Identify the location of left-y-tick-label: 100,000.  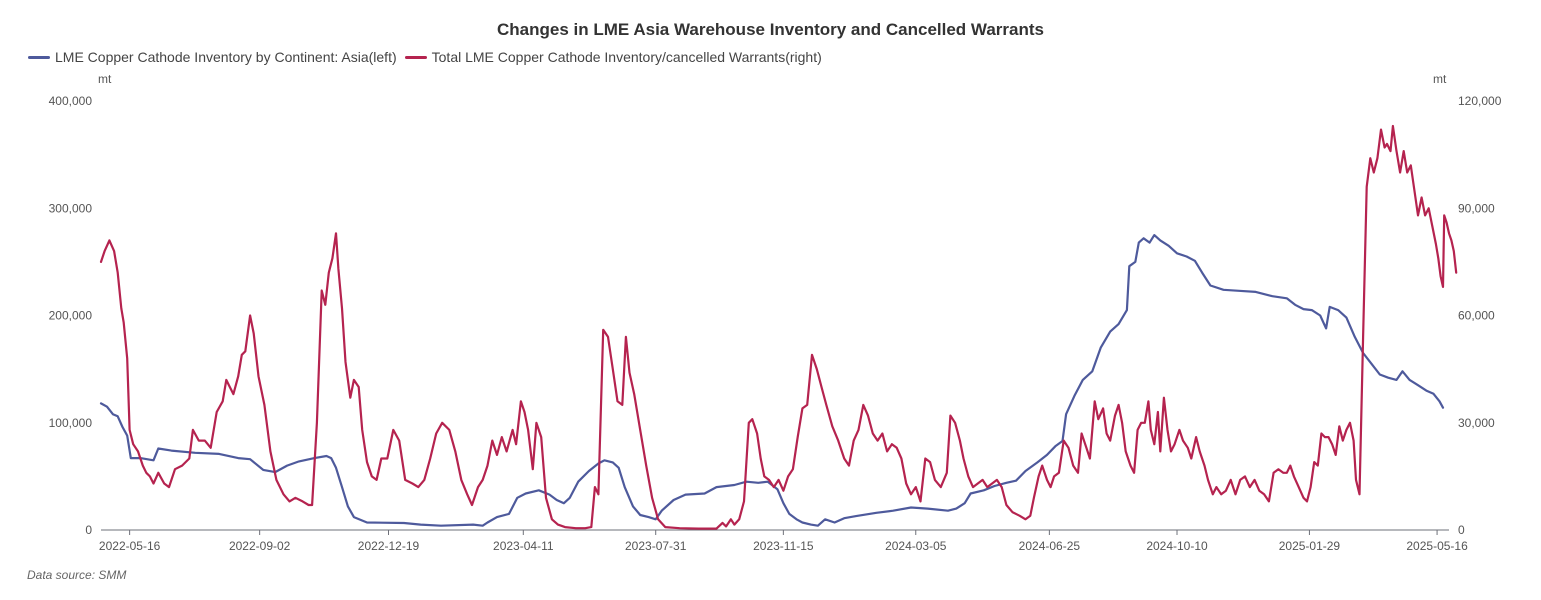
(71, 423).